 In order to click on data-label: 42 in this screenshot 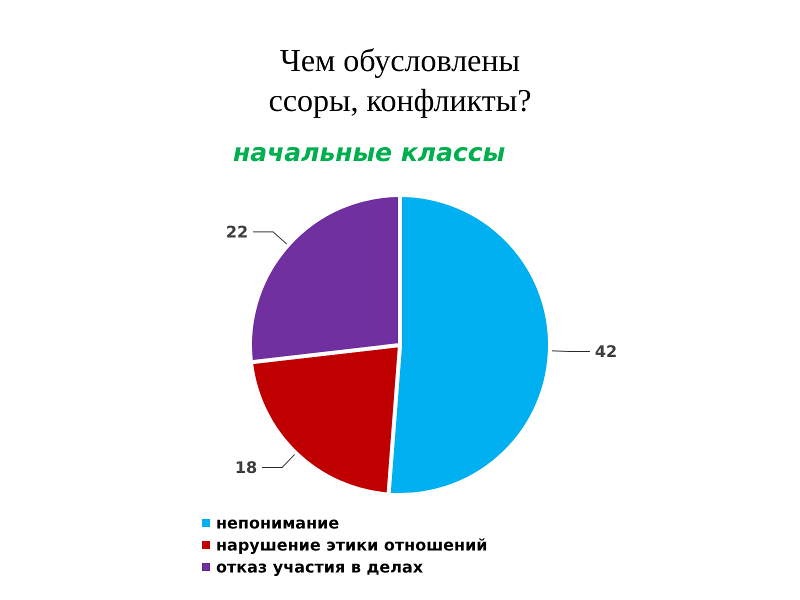, I will do `click(606, 352)`.